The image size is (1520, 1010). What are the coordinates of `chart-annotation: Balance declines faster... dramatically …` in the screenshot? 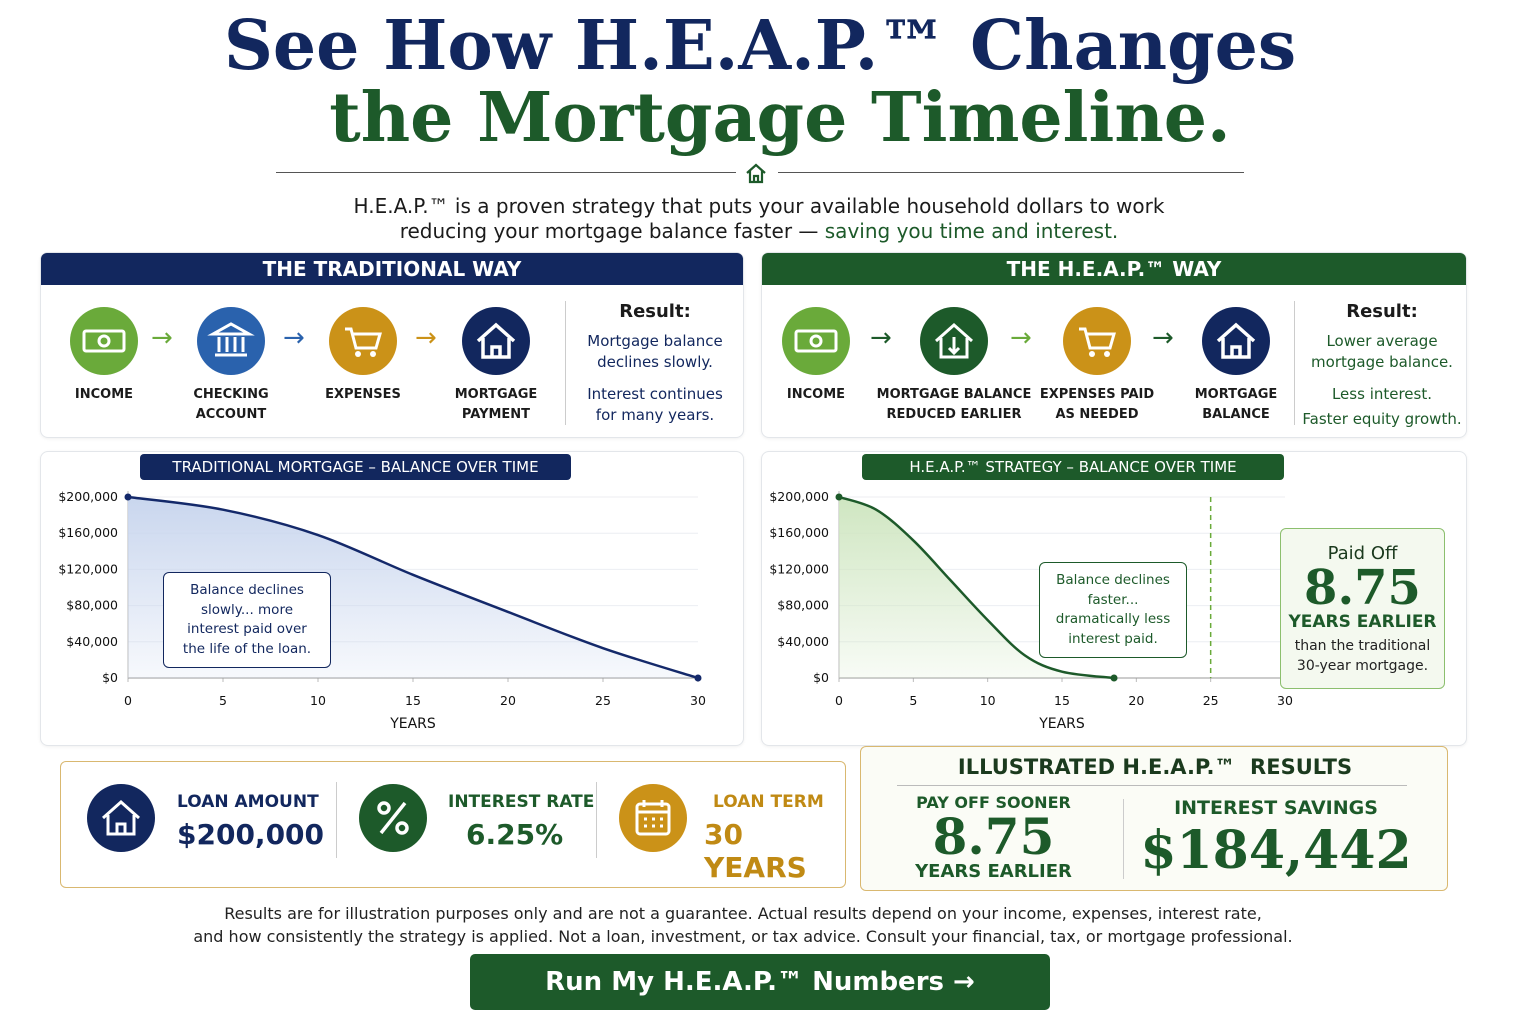 It's located at (1113, 610).